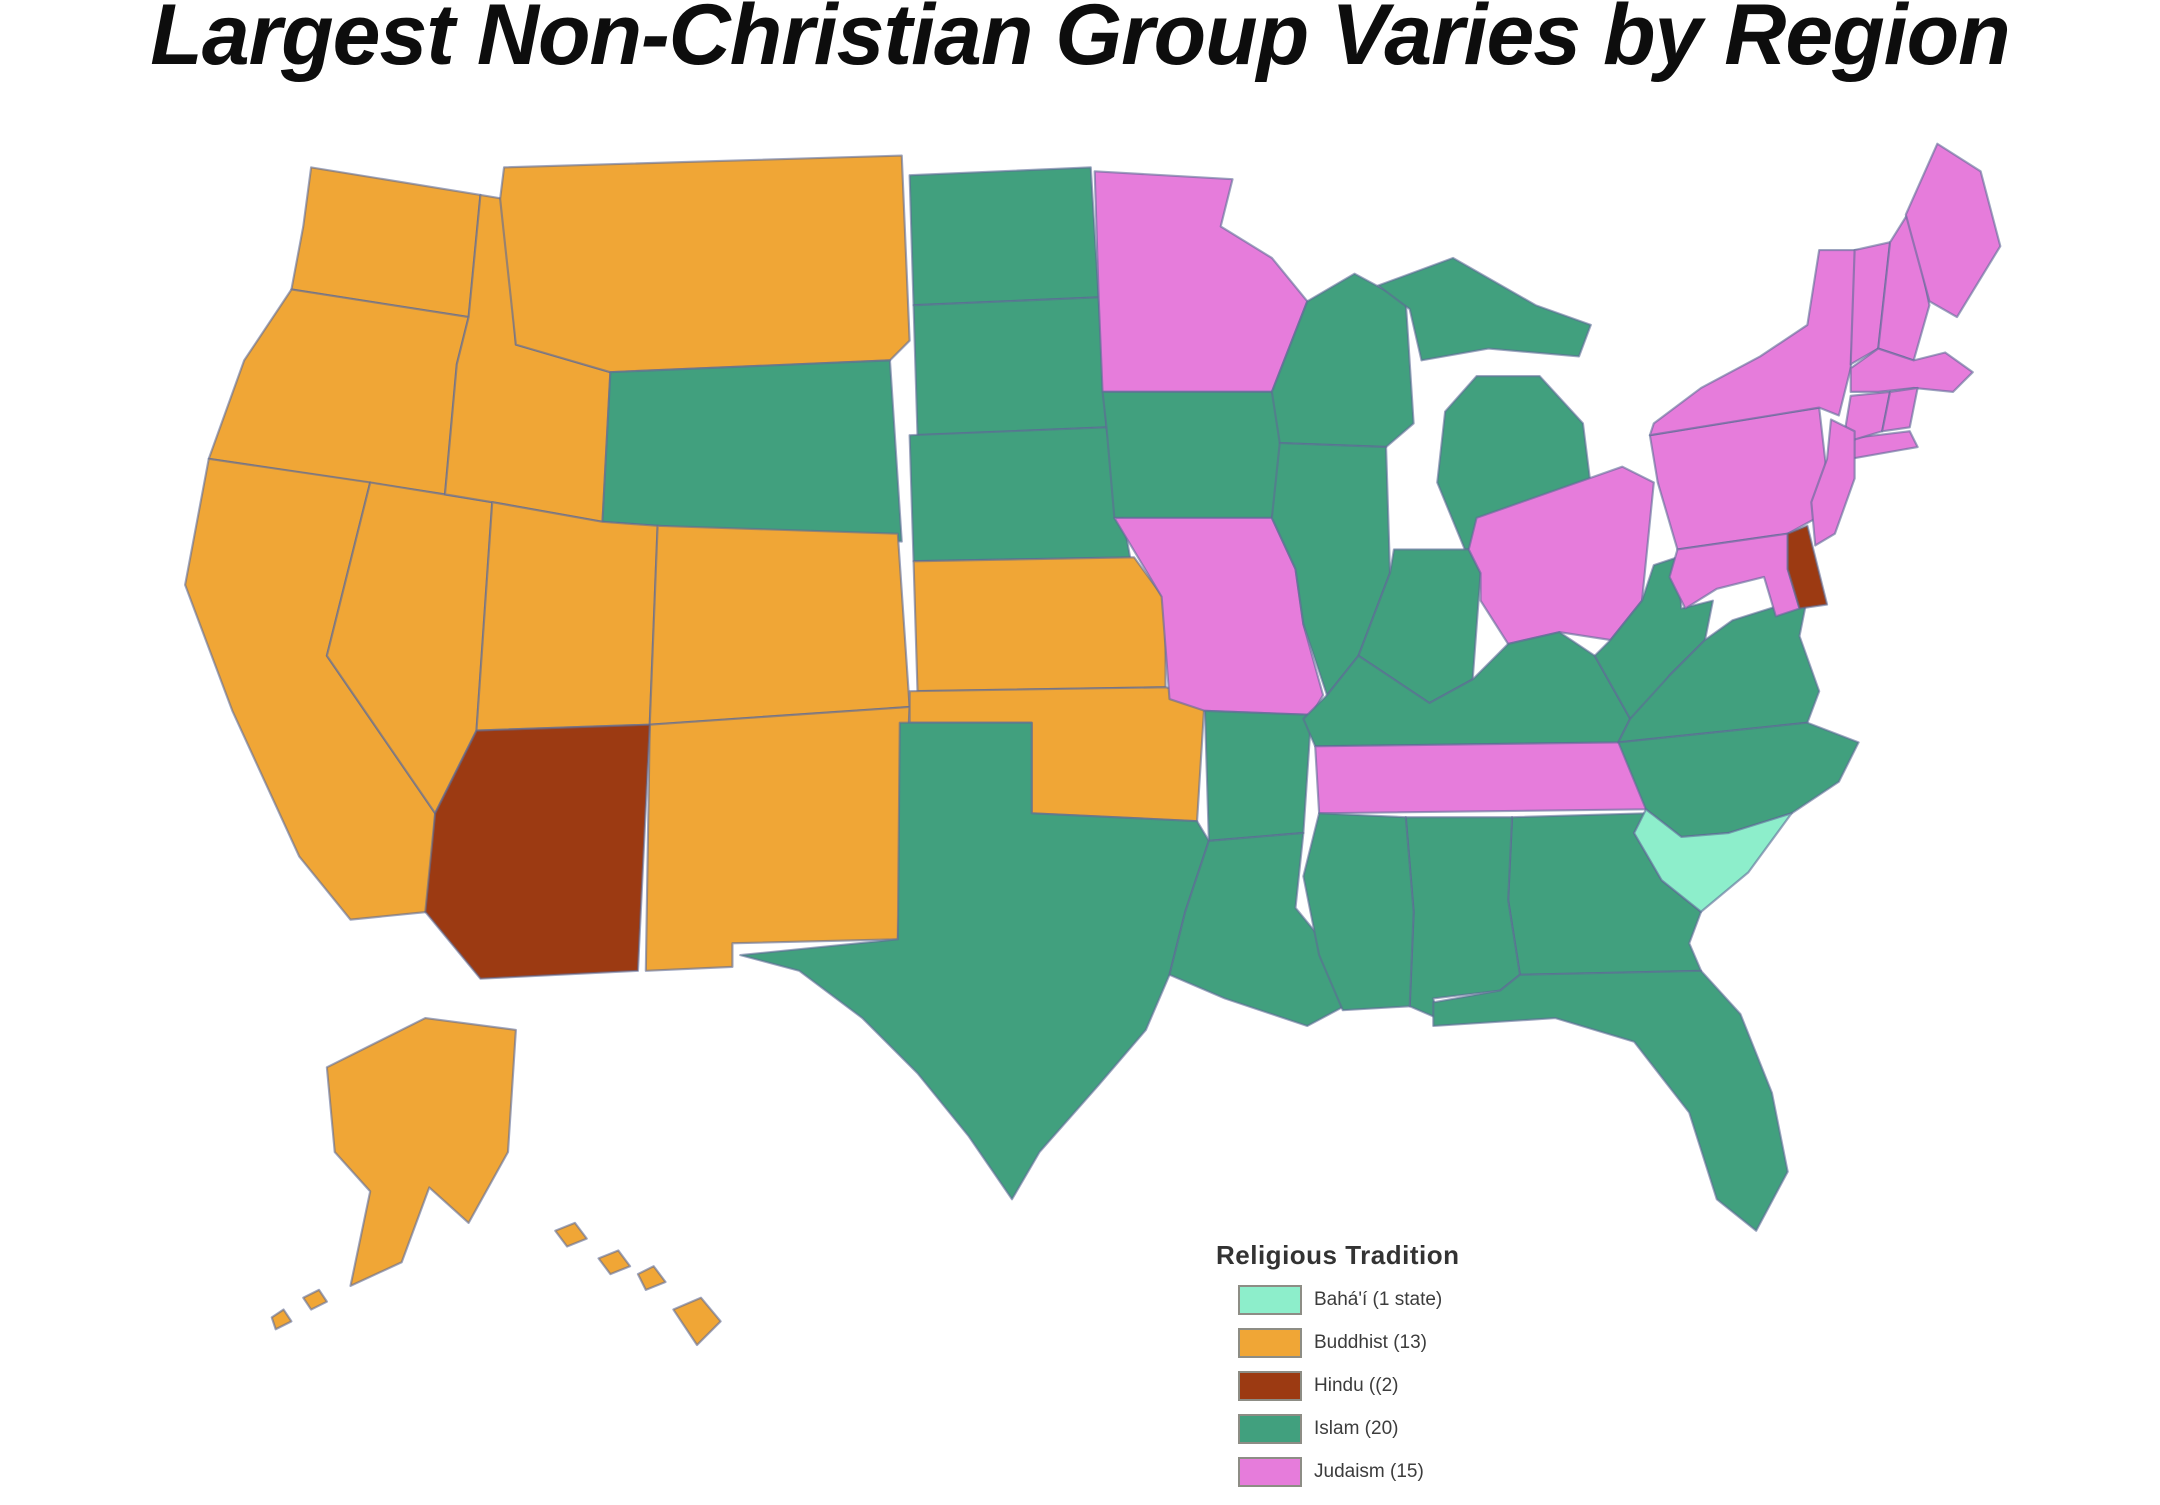 This screenshot has height=1505, width=2160. I want to click on state-ar, so click(1258, 775).